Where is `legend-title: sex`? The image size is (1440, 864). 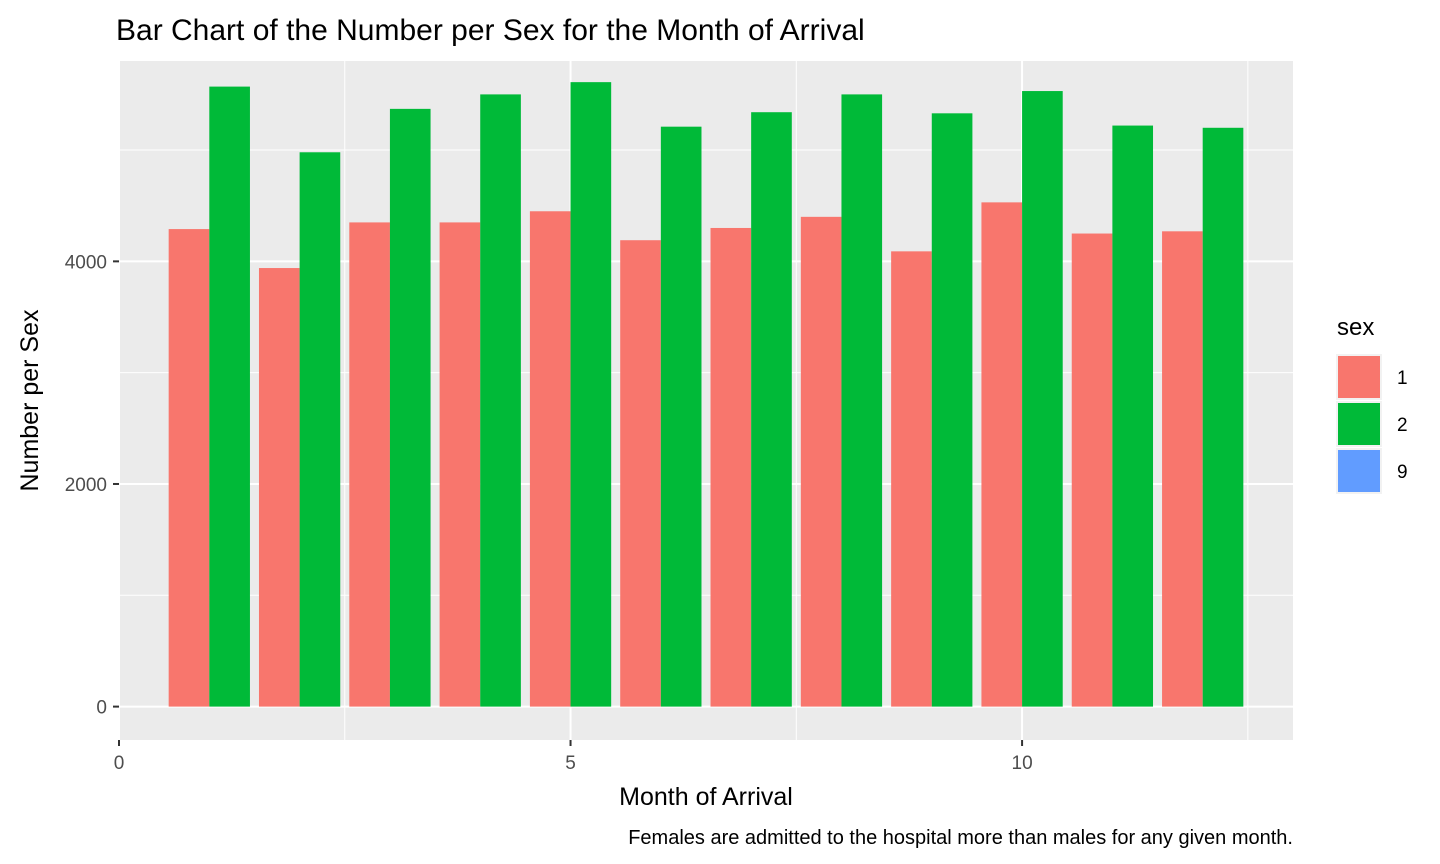
legend-title: sex is located at coordinates (1355, 327).